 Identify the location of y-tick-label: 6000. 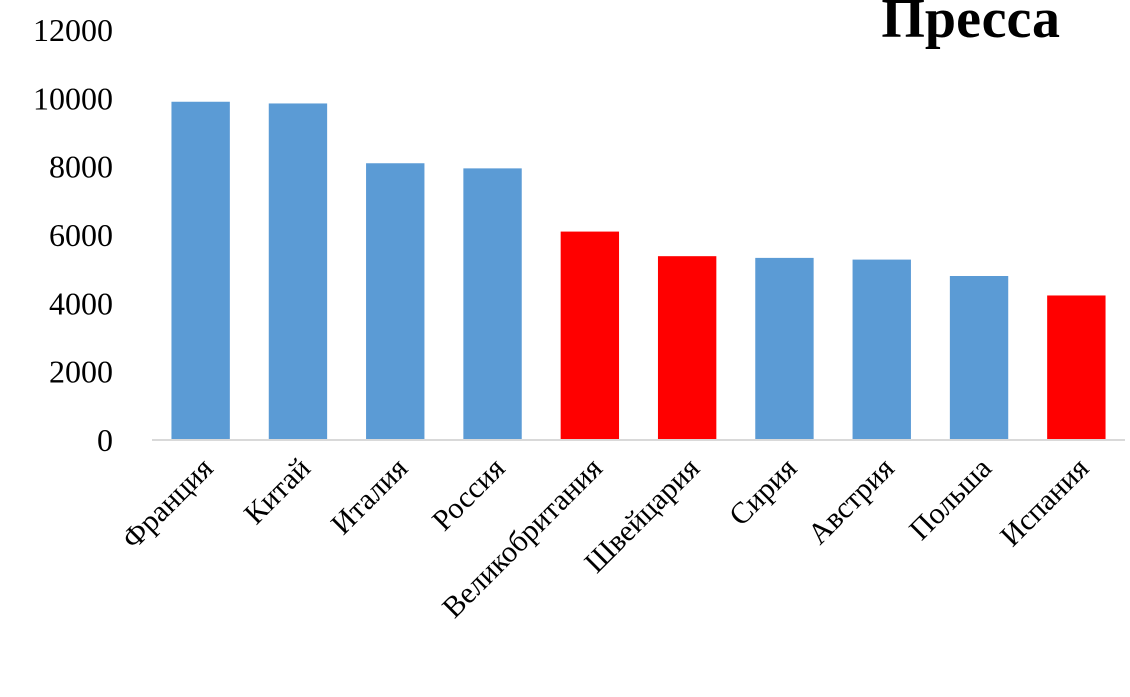
(81, 235).